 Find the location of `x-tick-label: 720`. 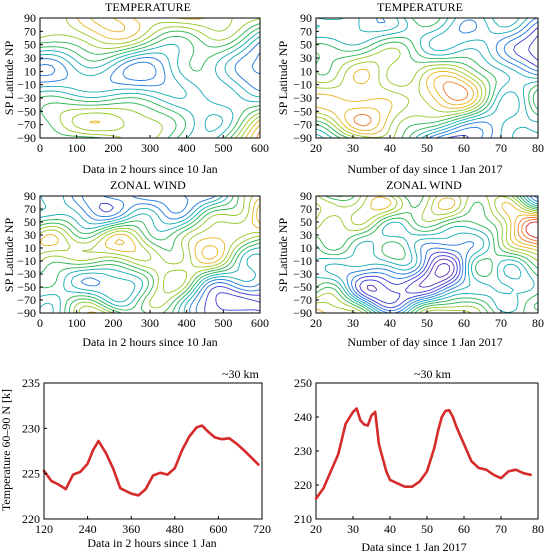

x-tick-label: 720 is located at coordinates (262, 529).